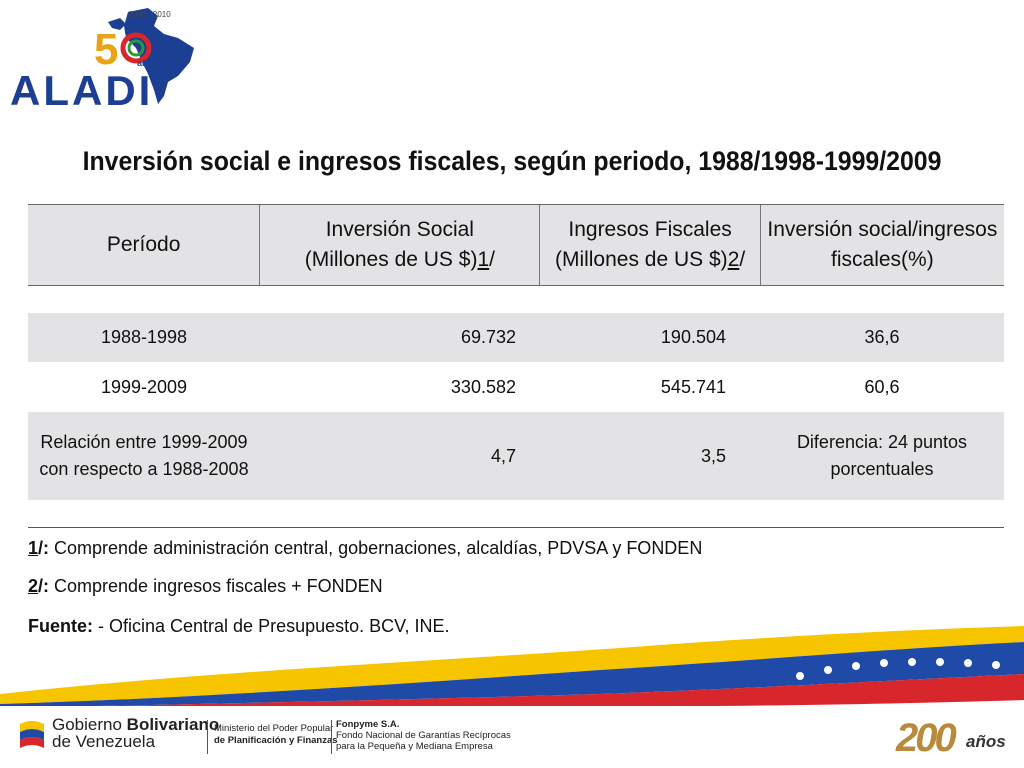 The height and width of the screenshot is (768, 1024). What do you see at coordinates (32, 734) in the screenshot?
I see `venezuela-flag-icon` at bounding box center [32, 734].